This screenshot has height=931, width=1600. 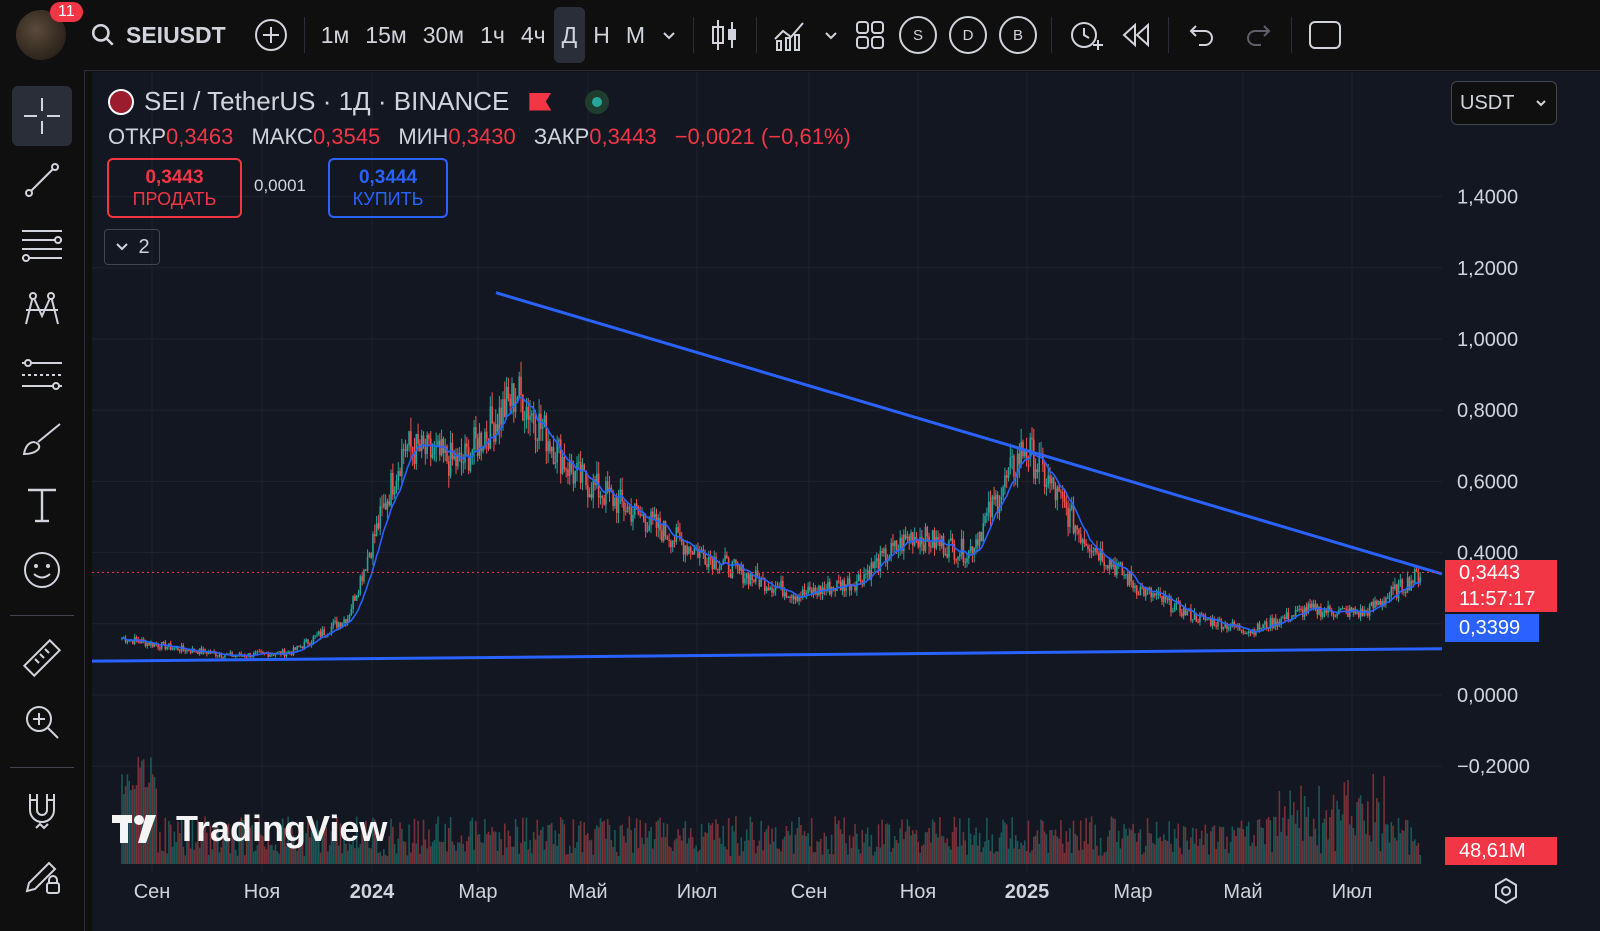 I want to click on flag-icon, so click(x=540, y=101).